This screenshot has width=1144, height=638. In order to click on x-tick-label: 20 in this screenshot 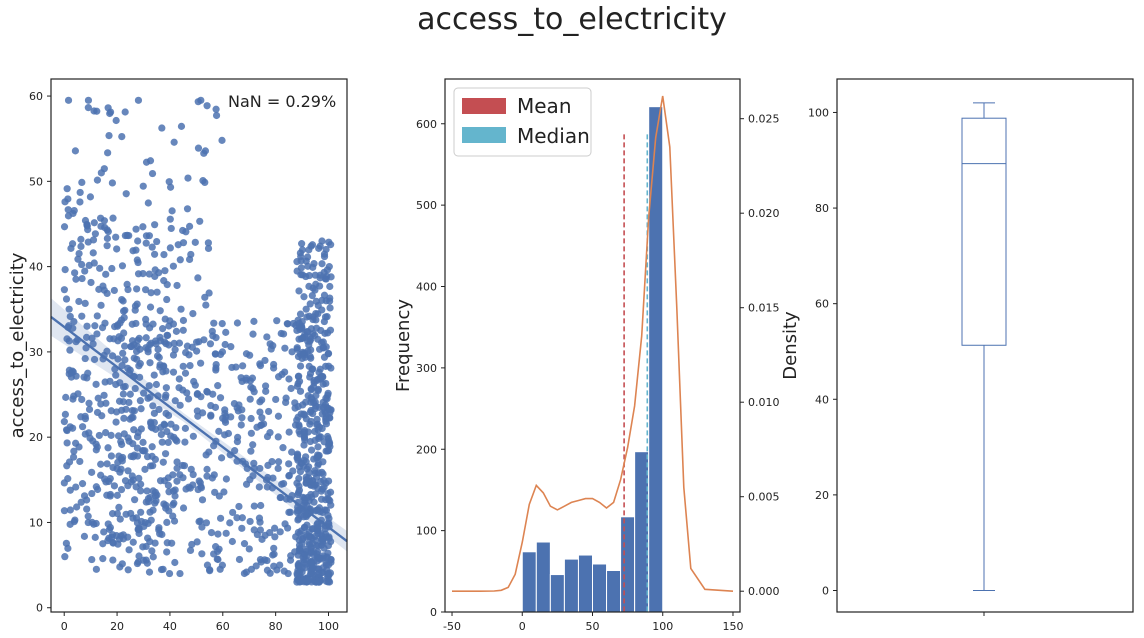, I will do `click(117, 626)`.